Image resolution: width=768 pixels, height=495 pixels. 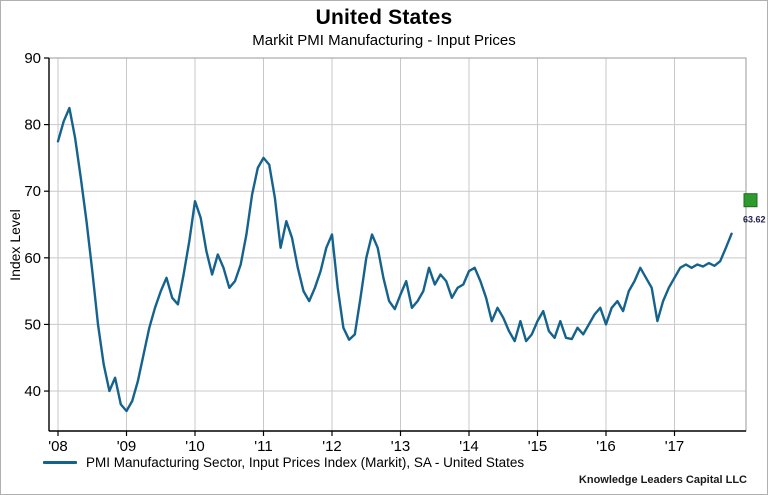 What do you see at coordinates (195, 446) in the screenshot?
I see `x-tick-label: '10` at bounding box center [195, 446].